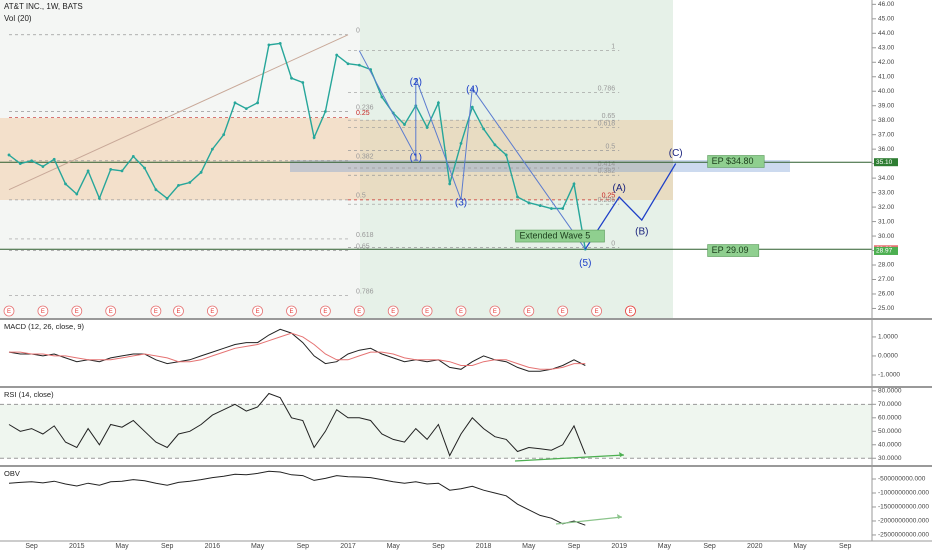 This screenshot has height=550, width=932. I want to click on y-tick-label: 70.0000, so click(890, 404).